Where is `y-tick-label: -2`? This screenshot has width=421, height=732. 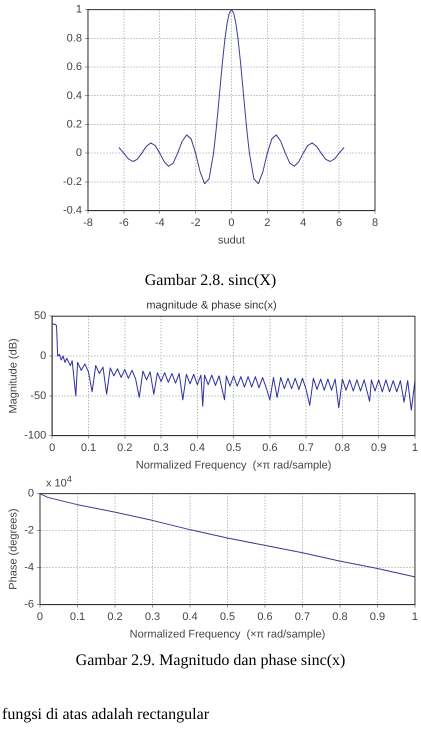 y-tick-label: -2 is located at coordinates (29, 530).